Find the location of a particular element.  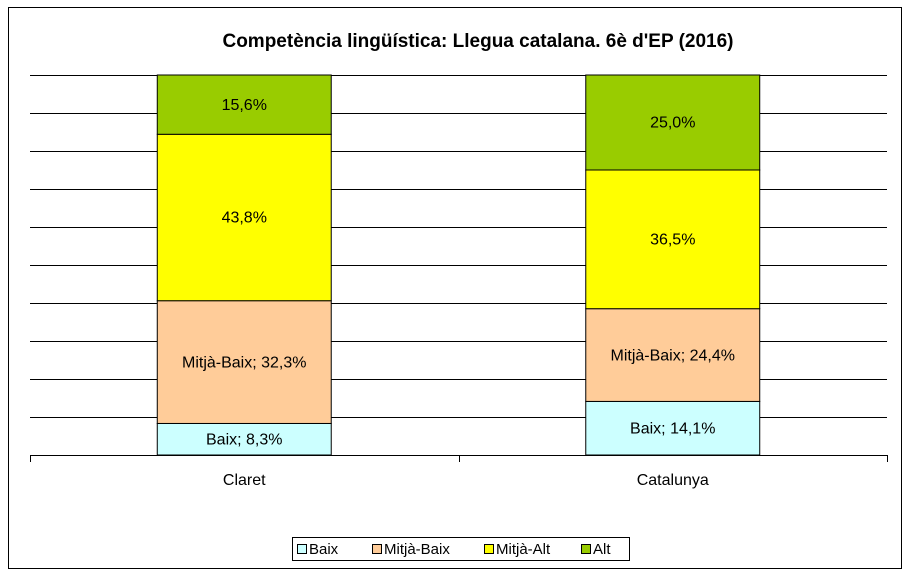

x-tick-label: Catalunya is located at coordinates (673, 480).